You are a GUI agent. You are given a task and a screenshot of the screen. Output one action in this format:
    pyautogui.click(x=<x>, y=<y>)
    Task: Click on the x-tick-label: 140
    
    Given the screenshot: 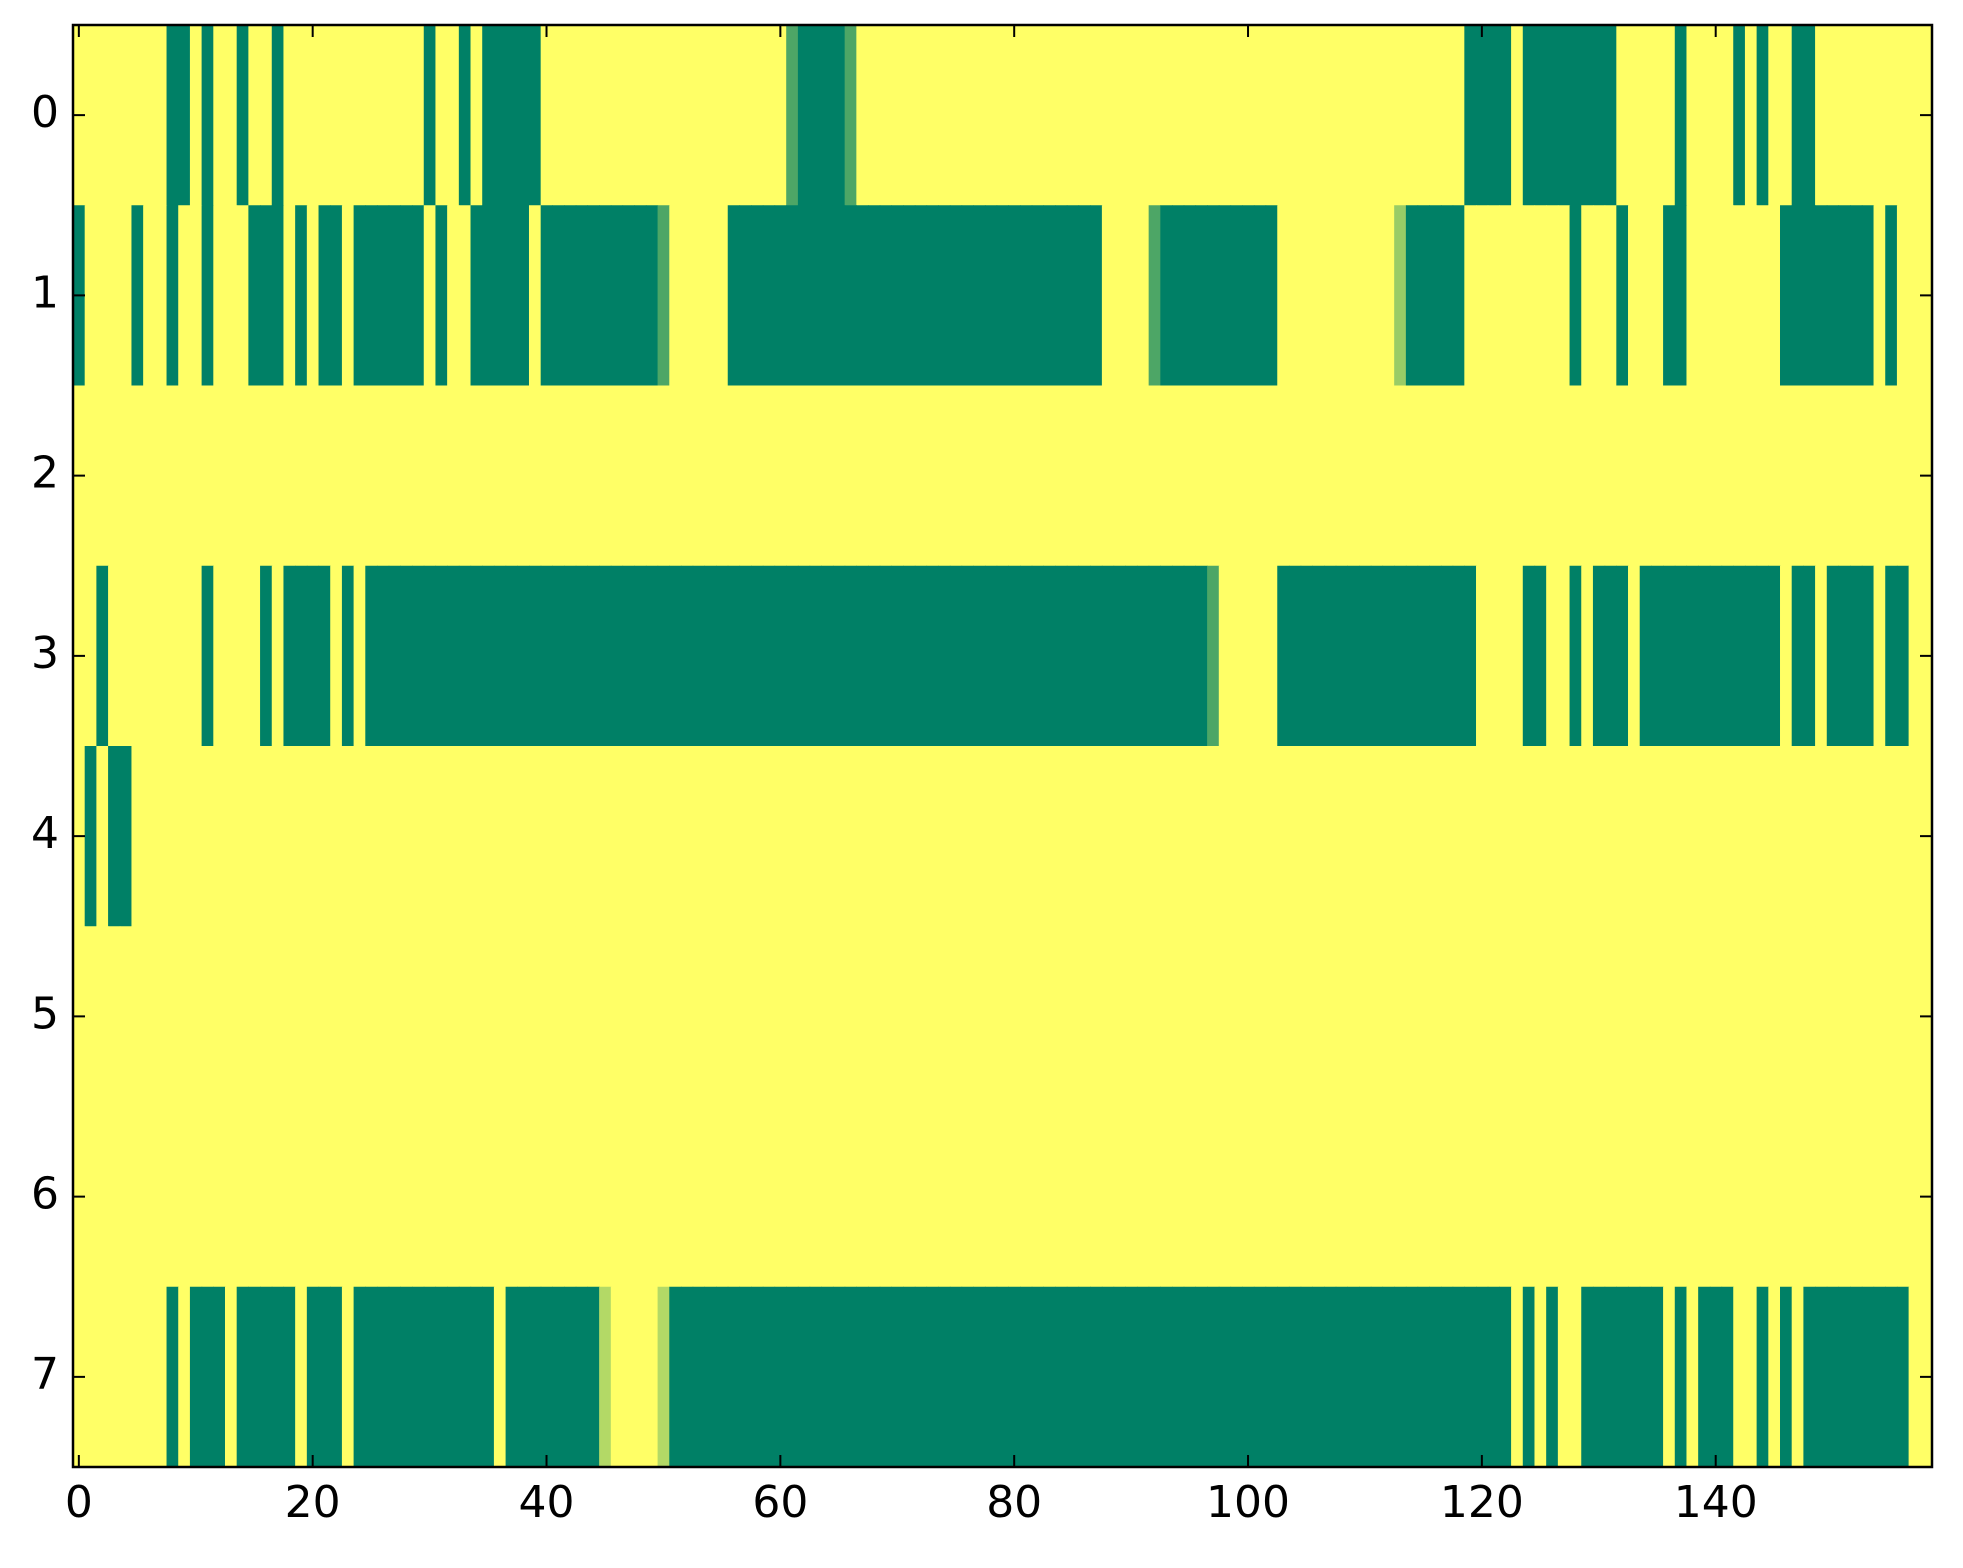 What is the action you would take?
    pyautogui.click(x=1716, y=1502)
    